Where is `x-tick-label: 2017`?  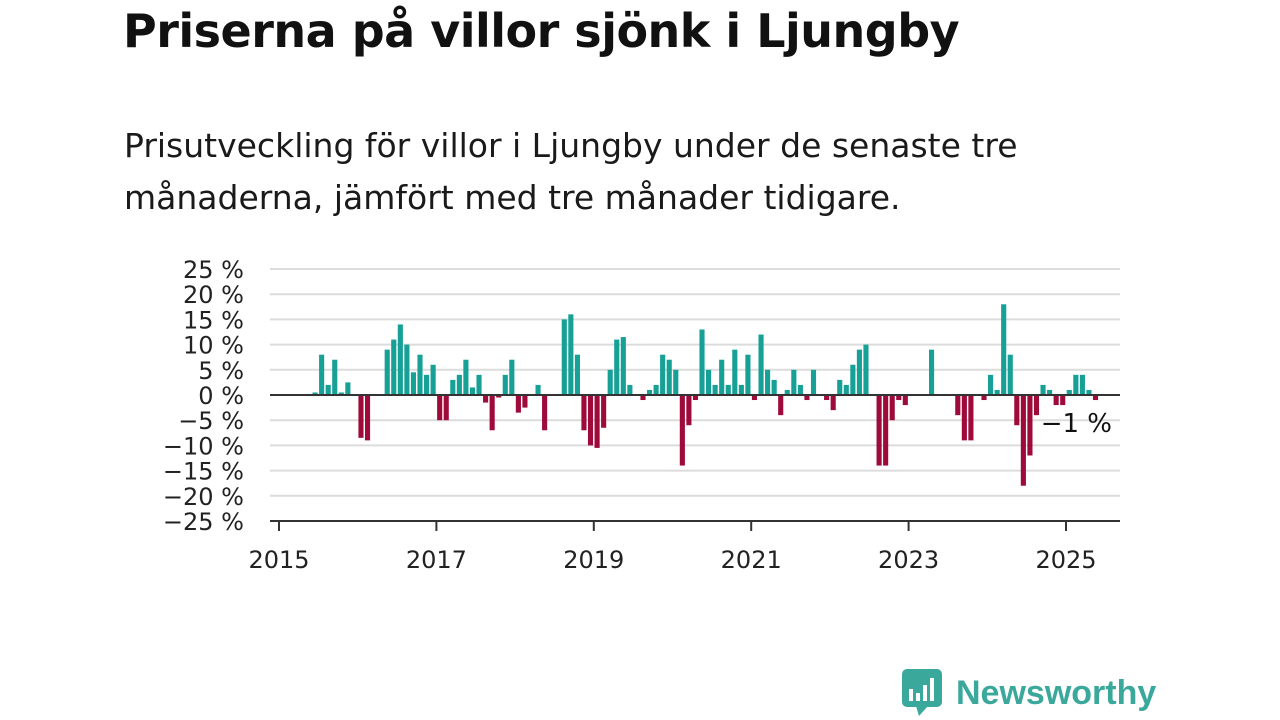 x-tick-label: 2017 is located at coordinates (436, 560).